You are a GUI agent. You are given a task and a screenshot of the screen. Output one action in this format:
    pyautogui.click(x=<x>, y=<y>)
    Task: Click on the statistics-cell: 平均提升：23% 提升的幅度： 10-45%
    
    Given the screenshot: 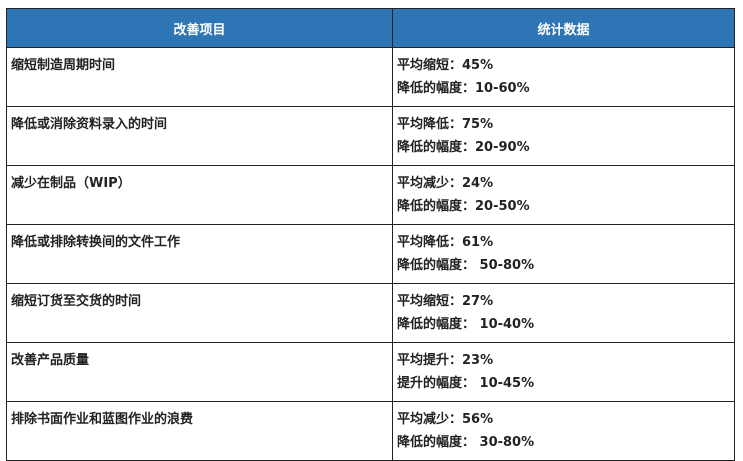 What is the action you would take?
    pyautogui.click(x=563, y=372)
    